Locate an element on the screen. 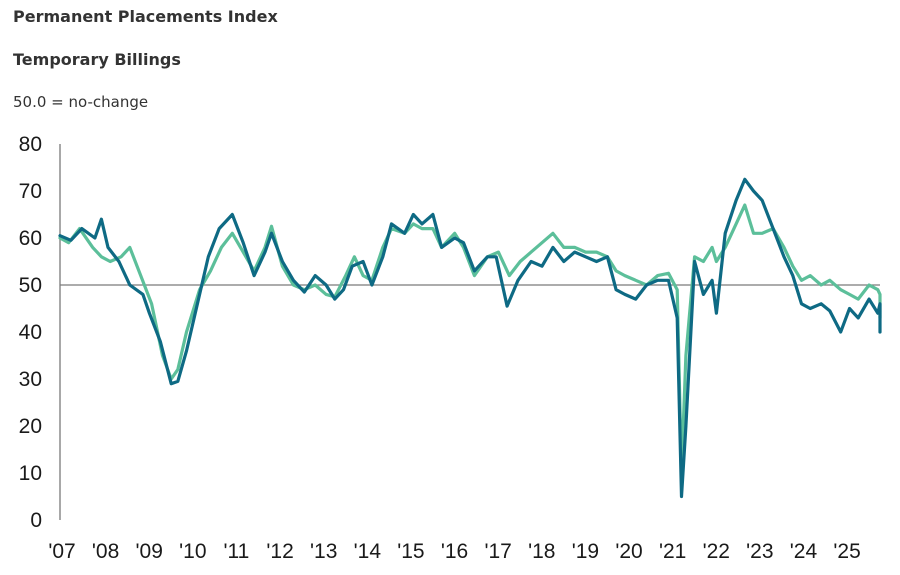 Image resolution: width=900 pixels, height=575 pixels. y-tick-label: 60 is located at coordinates (30, 238).